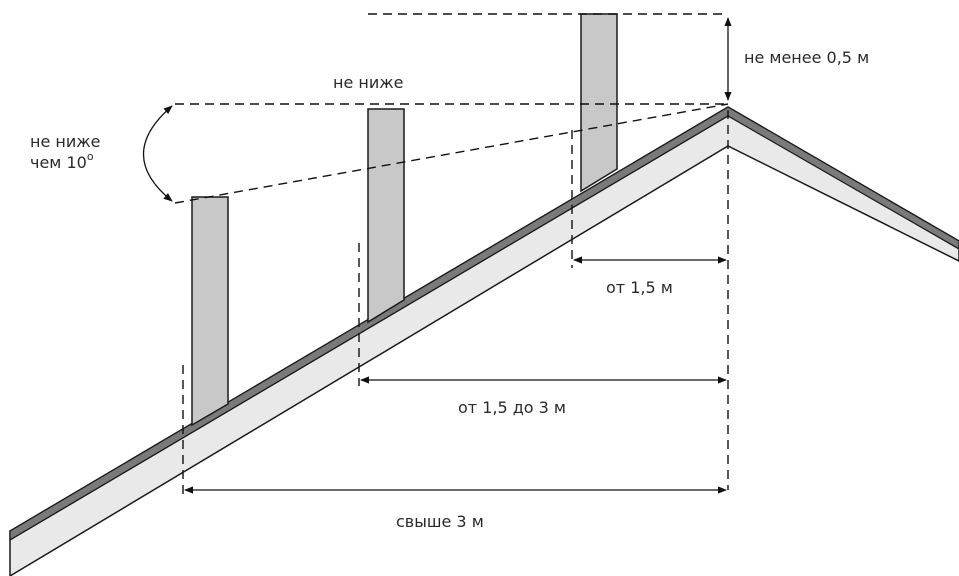  Describe the element at coordinates (639, 287) in the screenshot. I see `dist-near-label: от 1,5 м` at that location.